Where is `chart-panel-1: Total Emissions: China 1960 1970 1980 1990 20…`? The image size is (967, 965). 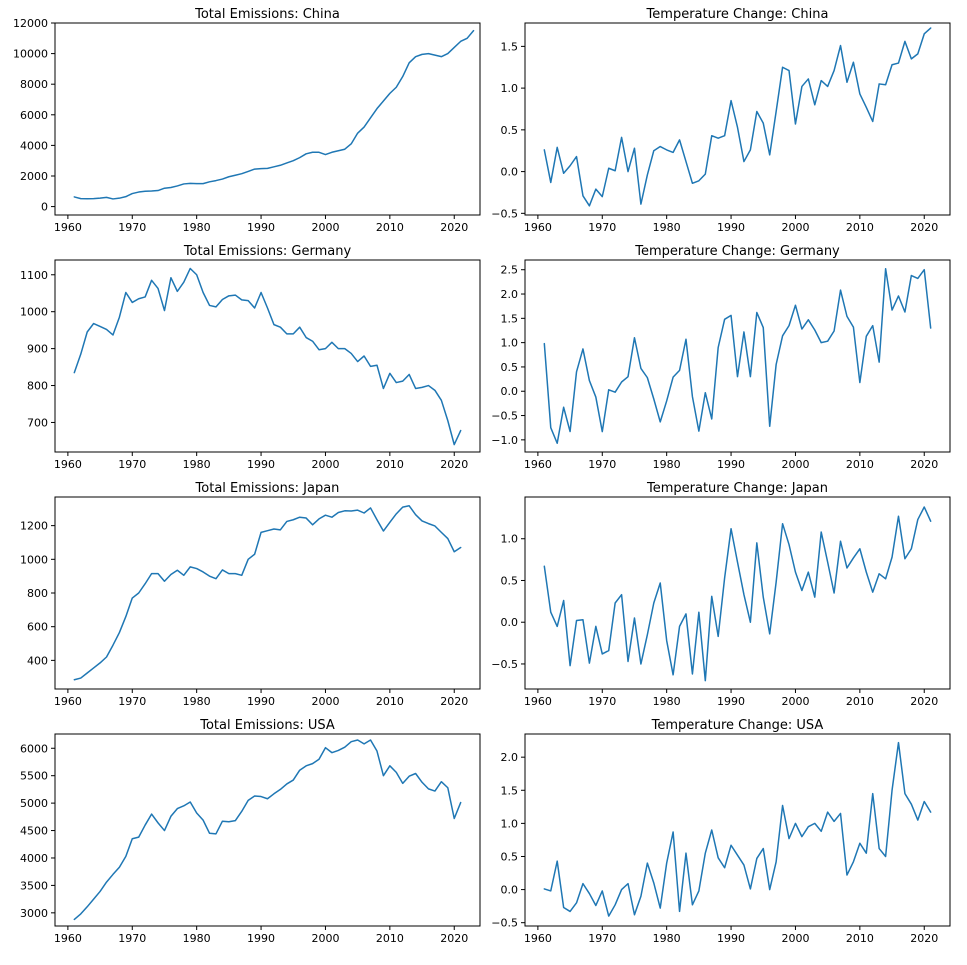 chart-panel-1: Total Emissions: China 1960 1970 1980 1990 20… is located at coordinates (247, 120).